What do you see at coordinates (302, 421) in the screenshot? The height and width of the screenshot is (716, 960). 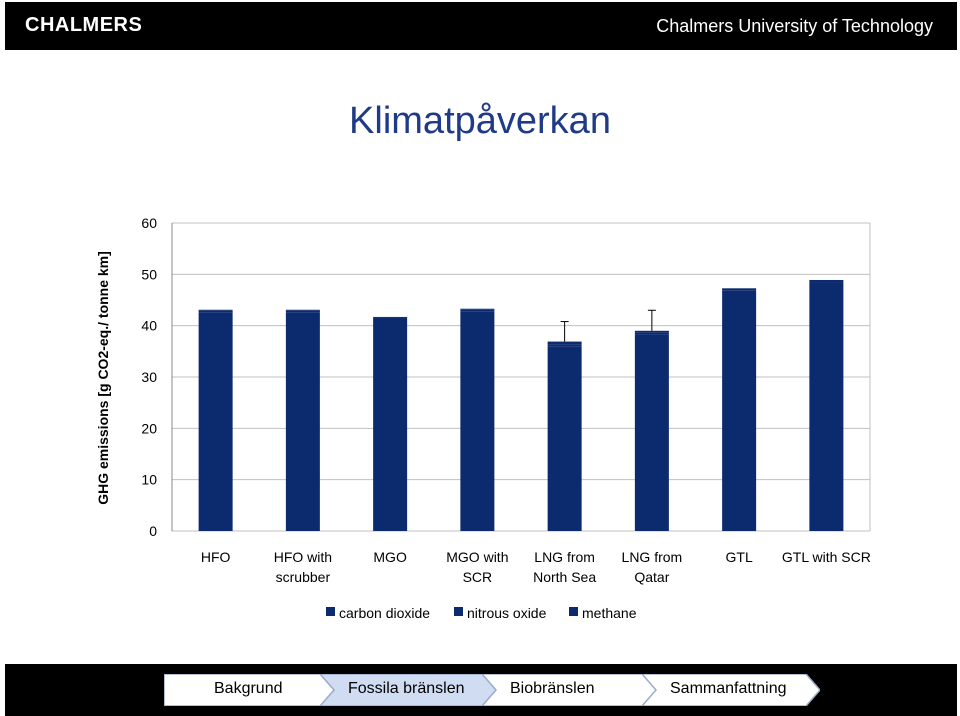 I see `bar-2-carbon-dioxide` at bounding box center [302, 421].